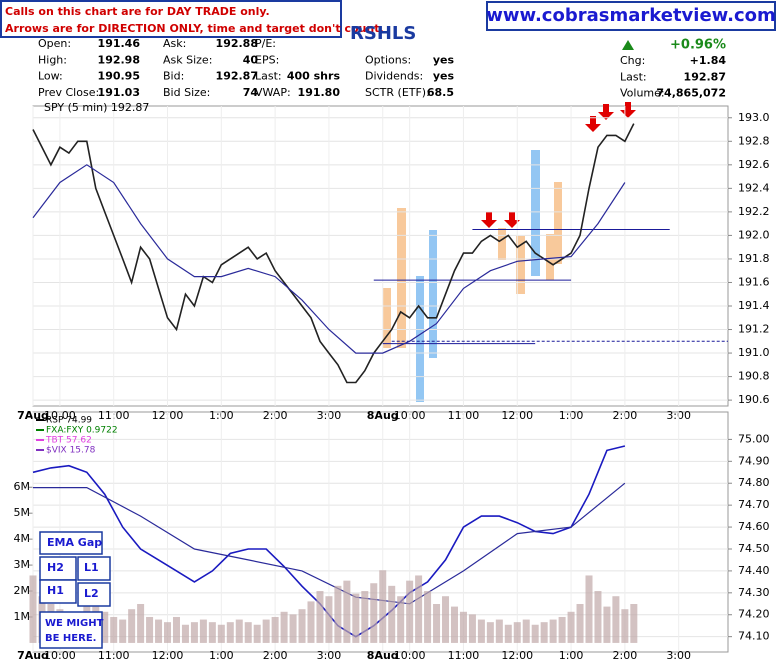 This screenshot has width=780, height=659. Describe the element at coordinates (22, 486) in the screenshot. I see `y2-tick-label: 6M` at that location.